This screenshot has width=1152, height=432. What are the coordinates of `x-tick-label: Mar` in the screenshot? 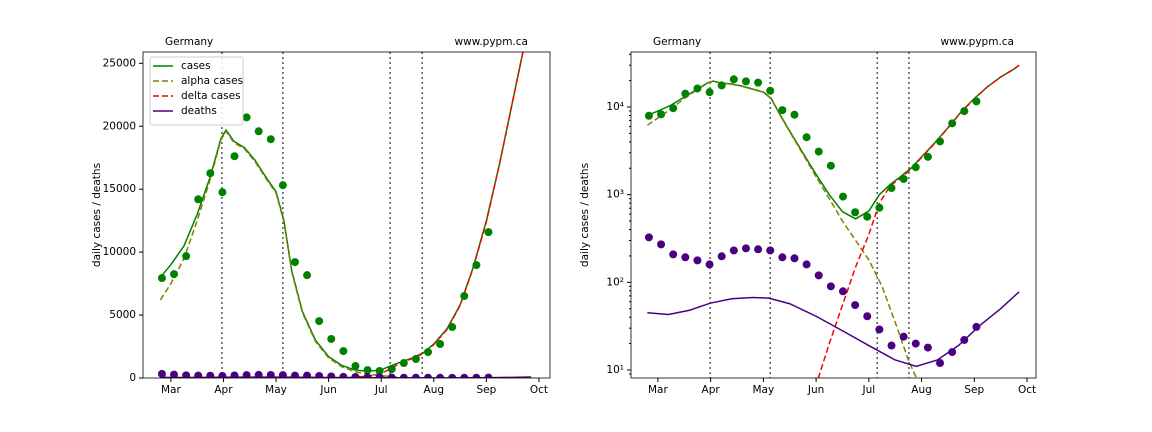 It's located at (658, 390).